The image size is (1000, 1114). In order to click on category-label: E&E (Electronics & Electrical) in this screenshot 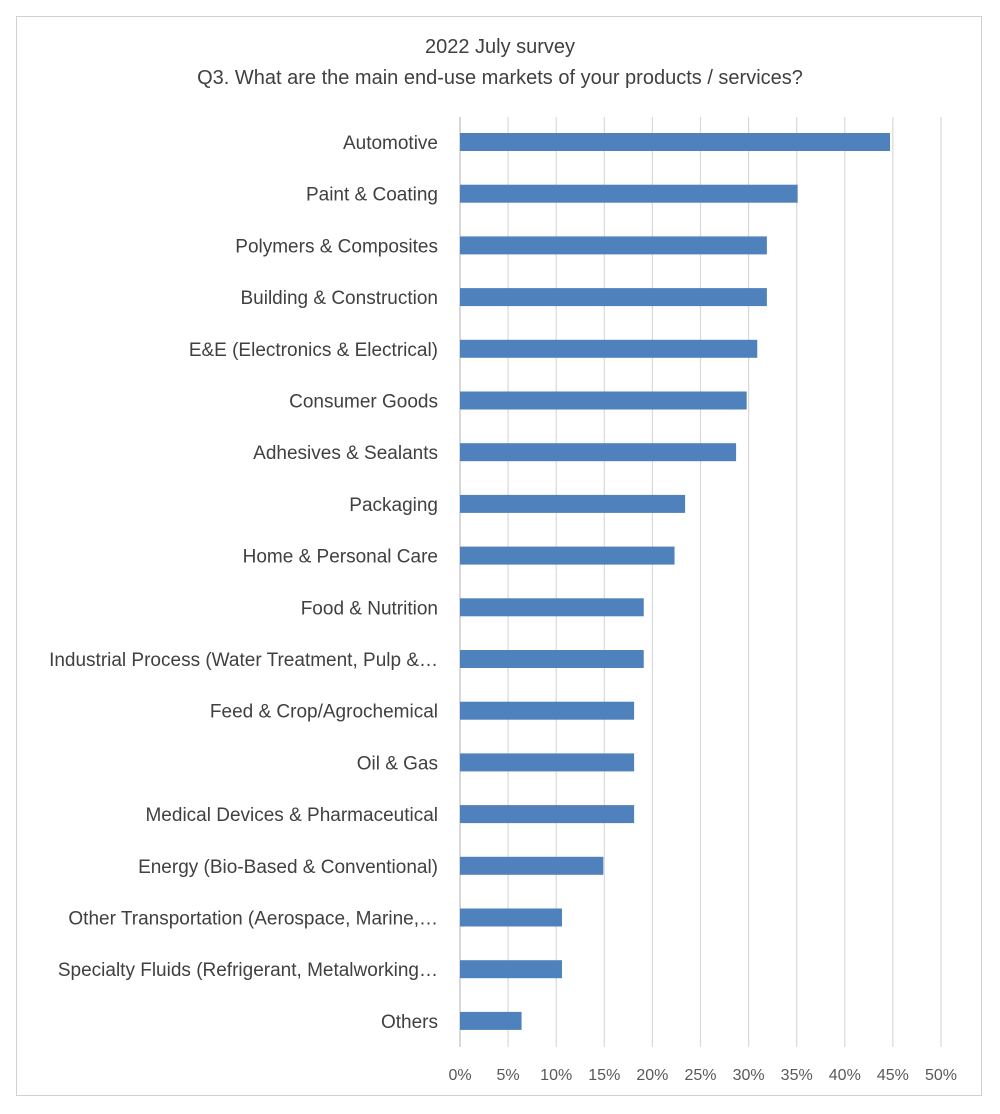, I will do `click(313, 350)`.